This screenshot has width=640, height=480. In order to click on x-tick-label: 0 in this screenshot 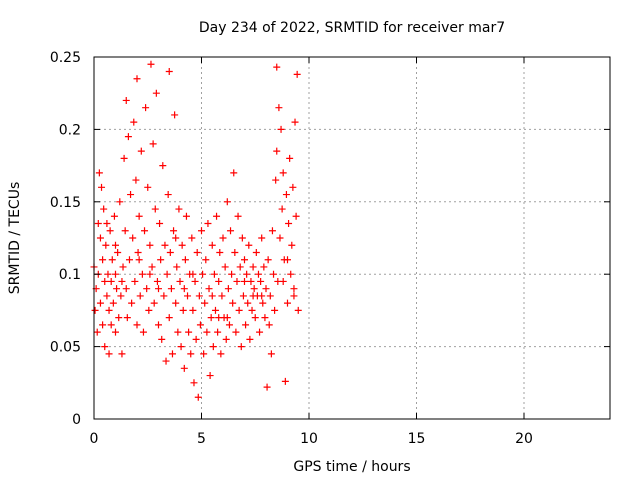, I will do `click(94, 439)`.